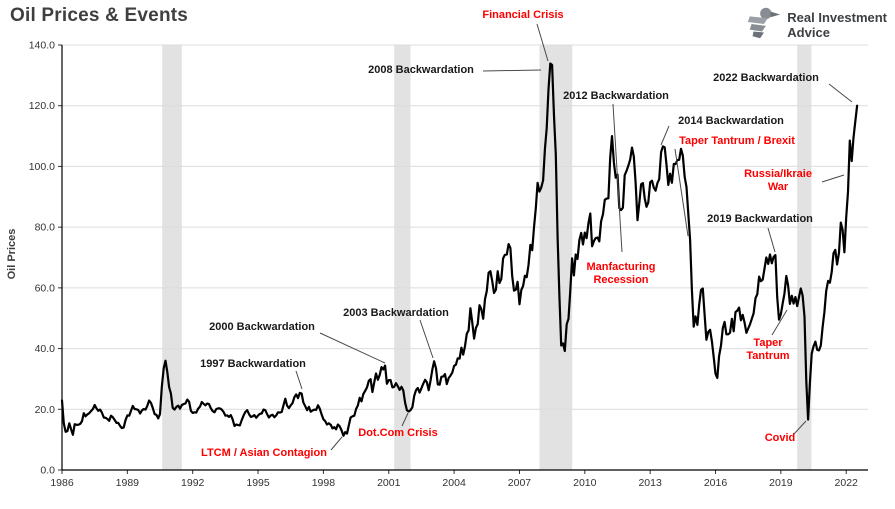 This screenshot has height=509, width=895. I want to click on backwardation-2014-leader-line, so click(665, 135).